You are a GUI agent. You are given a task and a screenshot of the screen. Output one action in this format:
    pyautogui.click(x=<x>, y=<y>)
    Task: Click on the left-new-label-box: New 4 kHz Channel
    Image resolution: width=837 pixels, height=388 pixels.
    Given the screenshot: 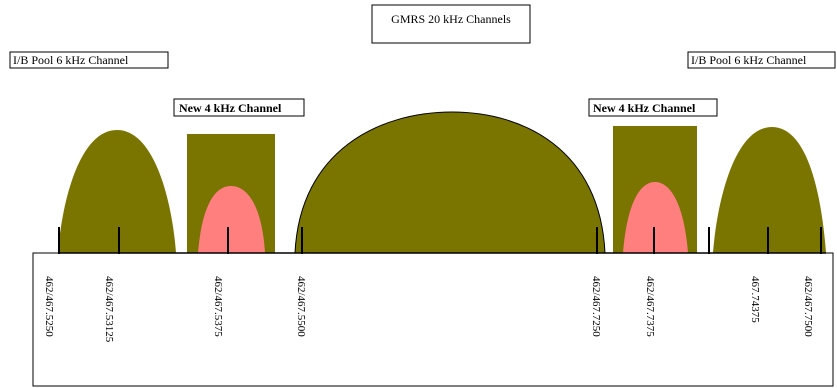 What is the action you would take?
    pyautogui.click(x=239, y=107)
    